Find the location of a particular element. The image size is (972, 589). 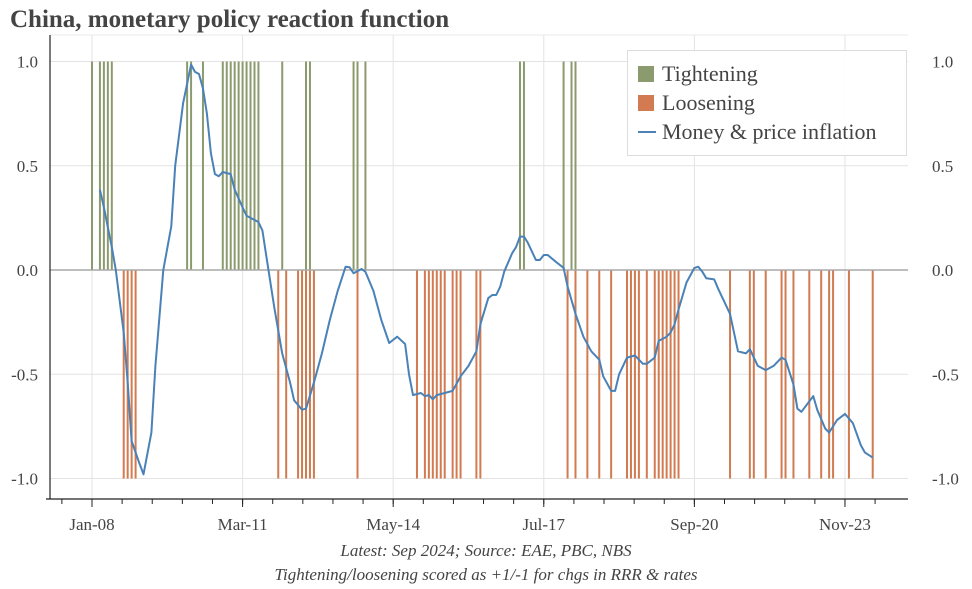

line-swatch-icon is located at coordinates (647, 132).